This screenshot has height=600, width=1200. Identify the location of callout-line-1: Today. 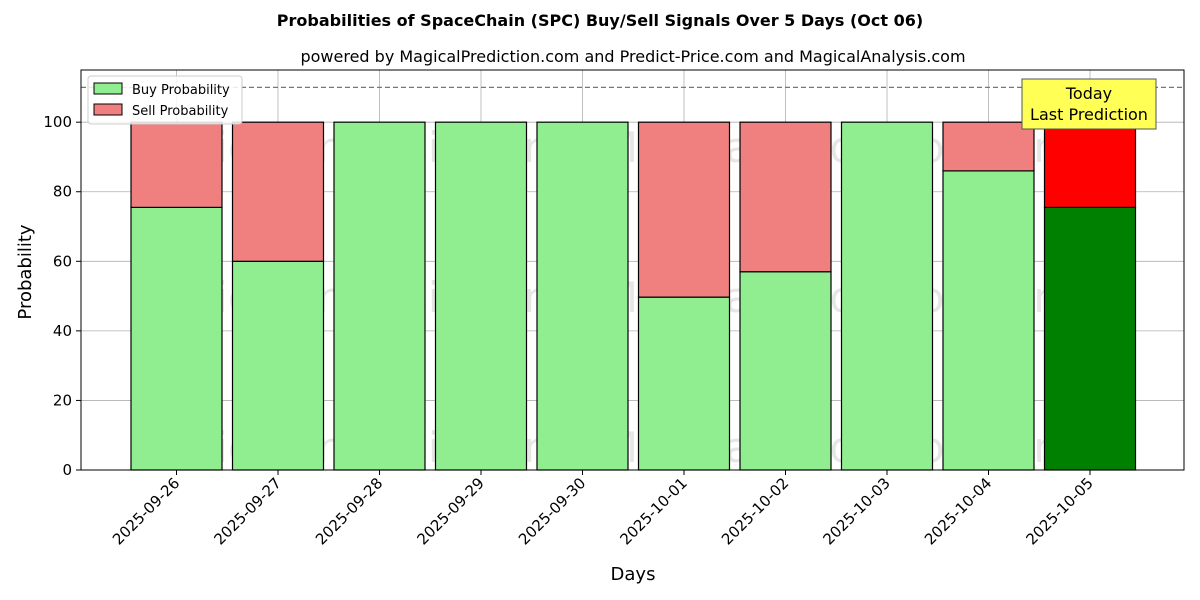
(1088, 93).